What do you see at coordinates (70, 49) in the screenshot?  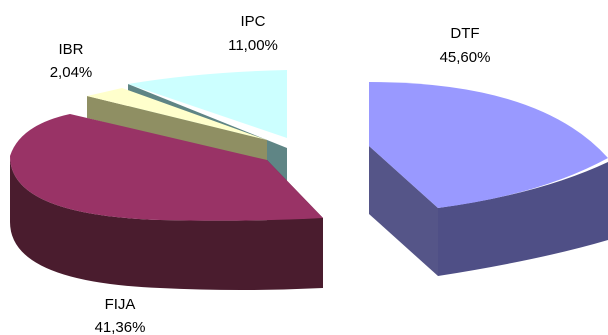 I see `label-ibr-name: IBR` at bounding box center [70, 49].